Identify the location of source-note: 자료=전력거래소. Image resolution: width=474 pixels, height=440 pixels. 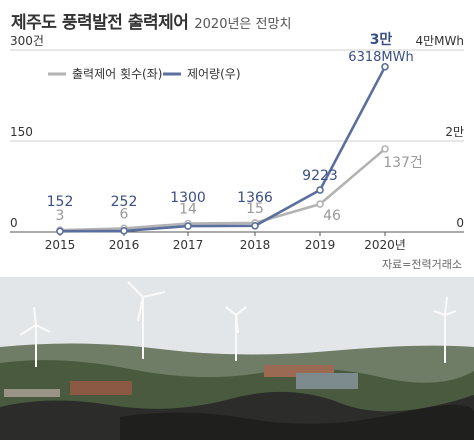
(421, 264).